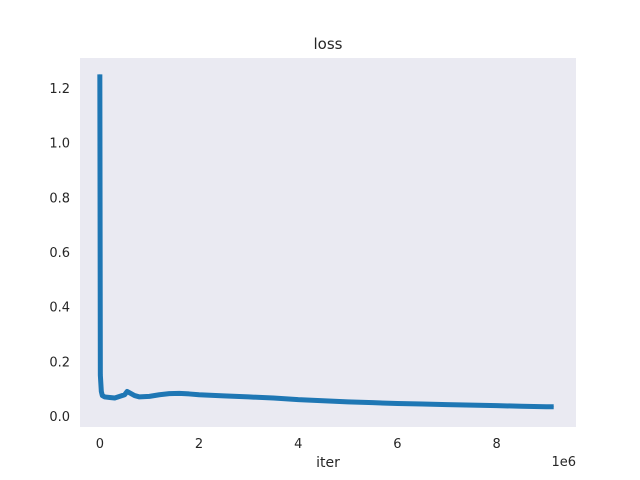 The height and width of the screenshot is (480, 640). I want to click on x-axis-label: iter, so click(328, 463).